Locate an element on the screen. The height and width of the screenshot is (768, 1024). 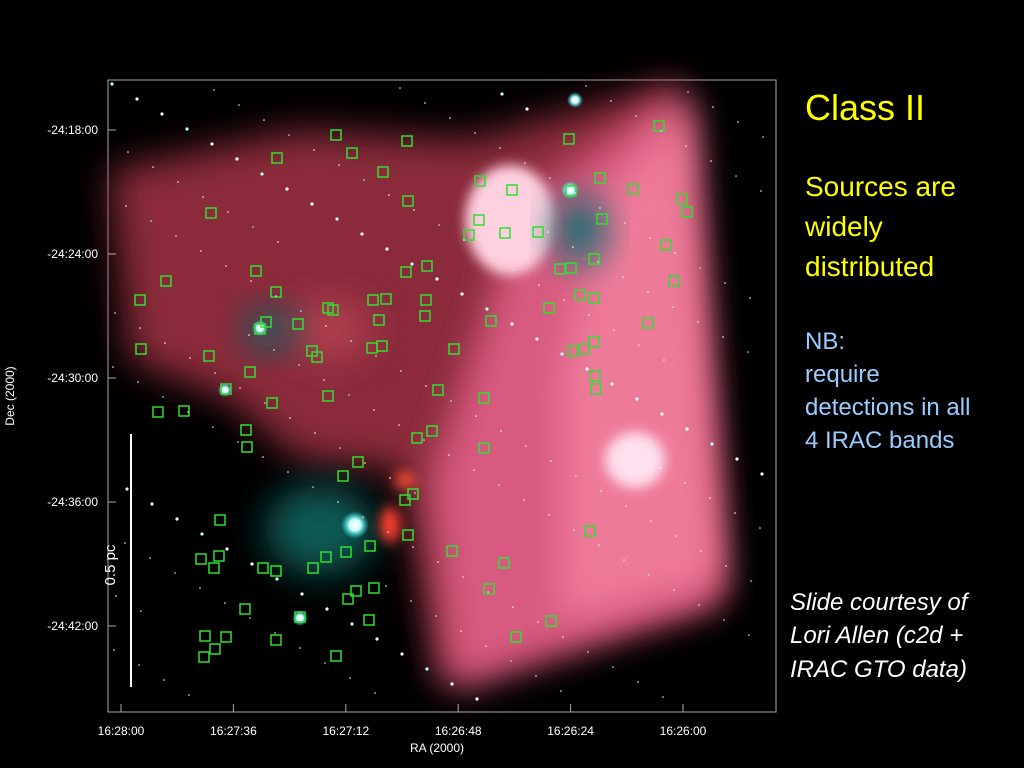
y-tick-label: -24:24:00 is located at coordinates (72, 254).